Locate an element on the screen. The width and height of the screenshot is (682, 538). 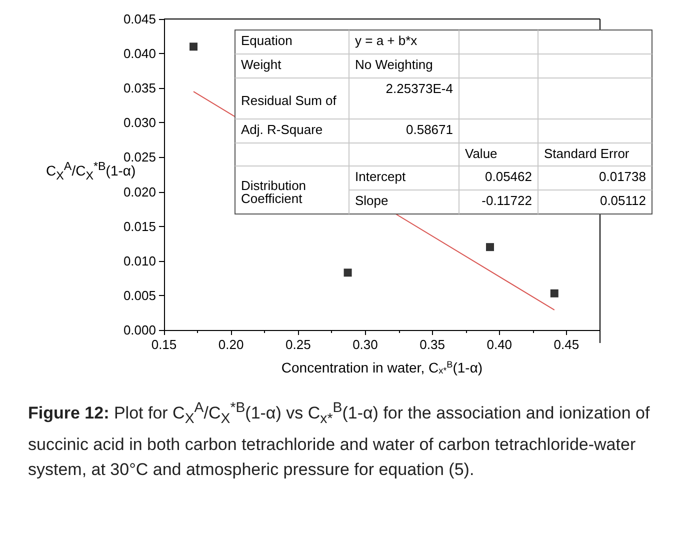
x-tick-label: 0.25 is located at coordinates (298, 344).